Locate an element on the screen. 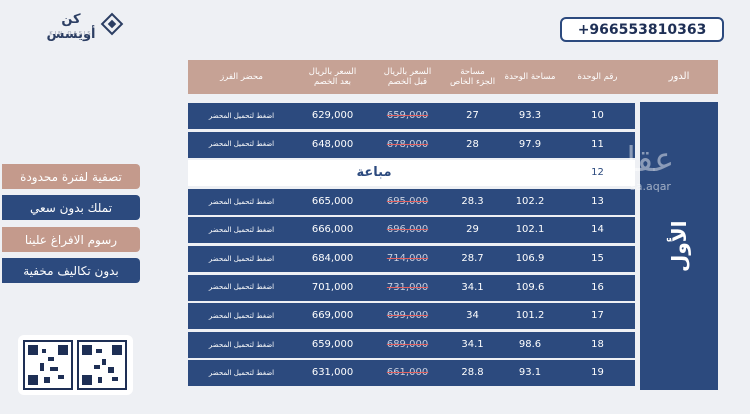  badge: تملك بدون سعي is located at coordinates (71, 207).